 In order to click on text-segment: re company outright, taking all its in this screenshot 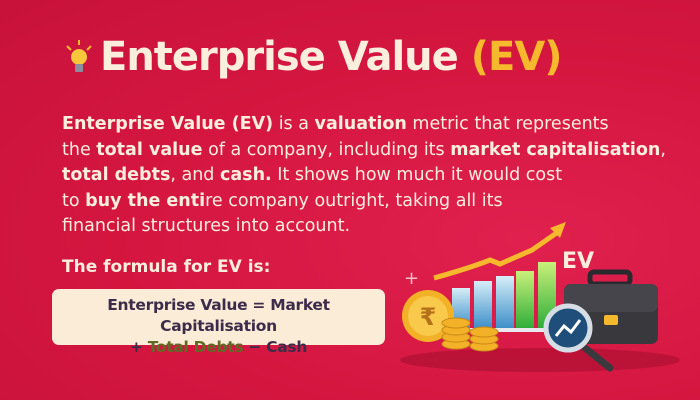, I will do `click(354, 200)`.